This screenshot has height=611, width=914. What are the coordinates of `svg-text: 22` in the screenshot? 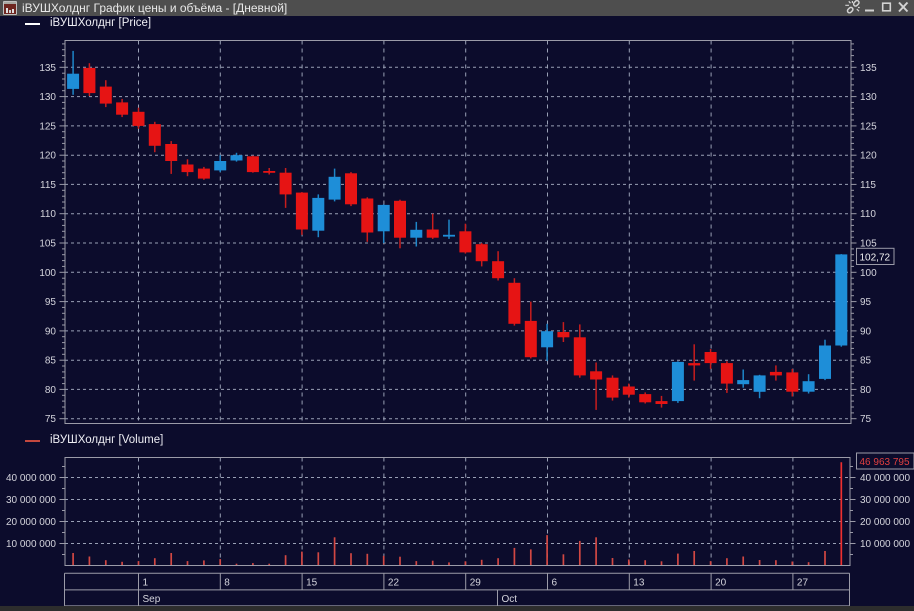 It's located at (394, 582).